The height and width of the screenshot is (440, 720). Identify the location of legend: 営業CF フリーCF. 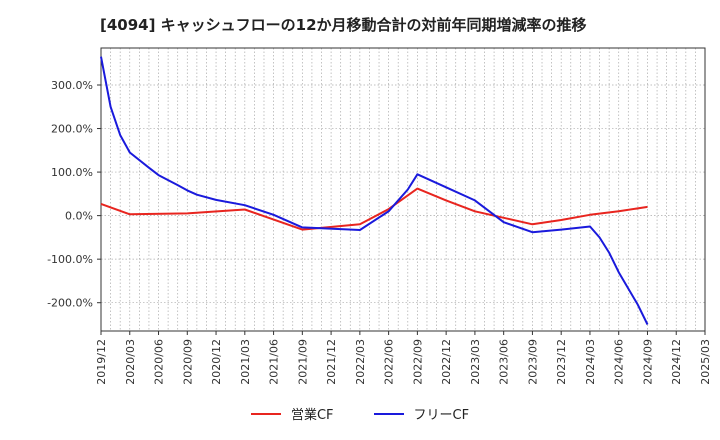
(360, 413).